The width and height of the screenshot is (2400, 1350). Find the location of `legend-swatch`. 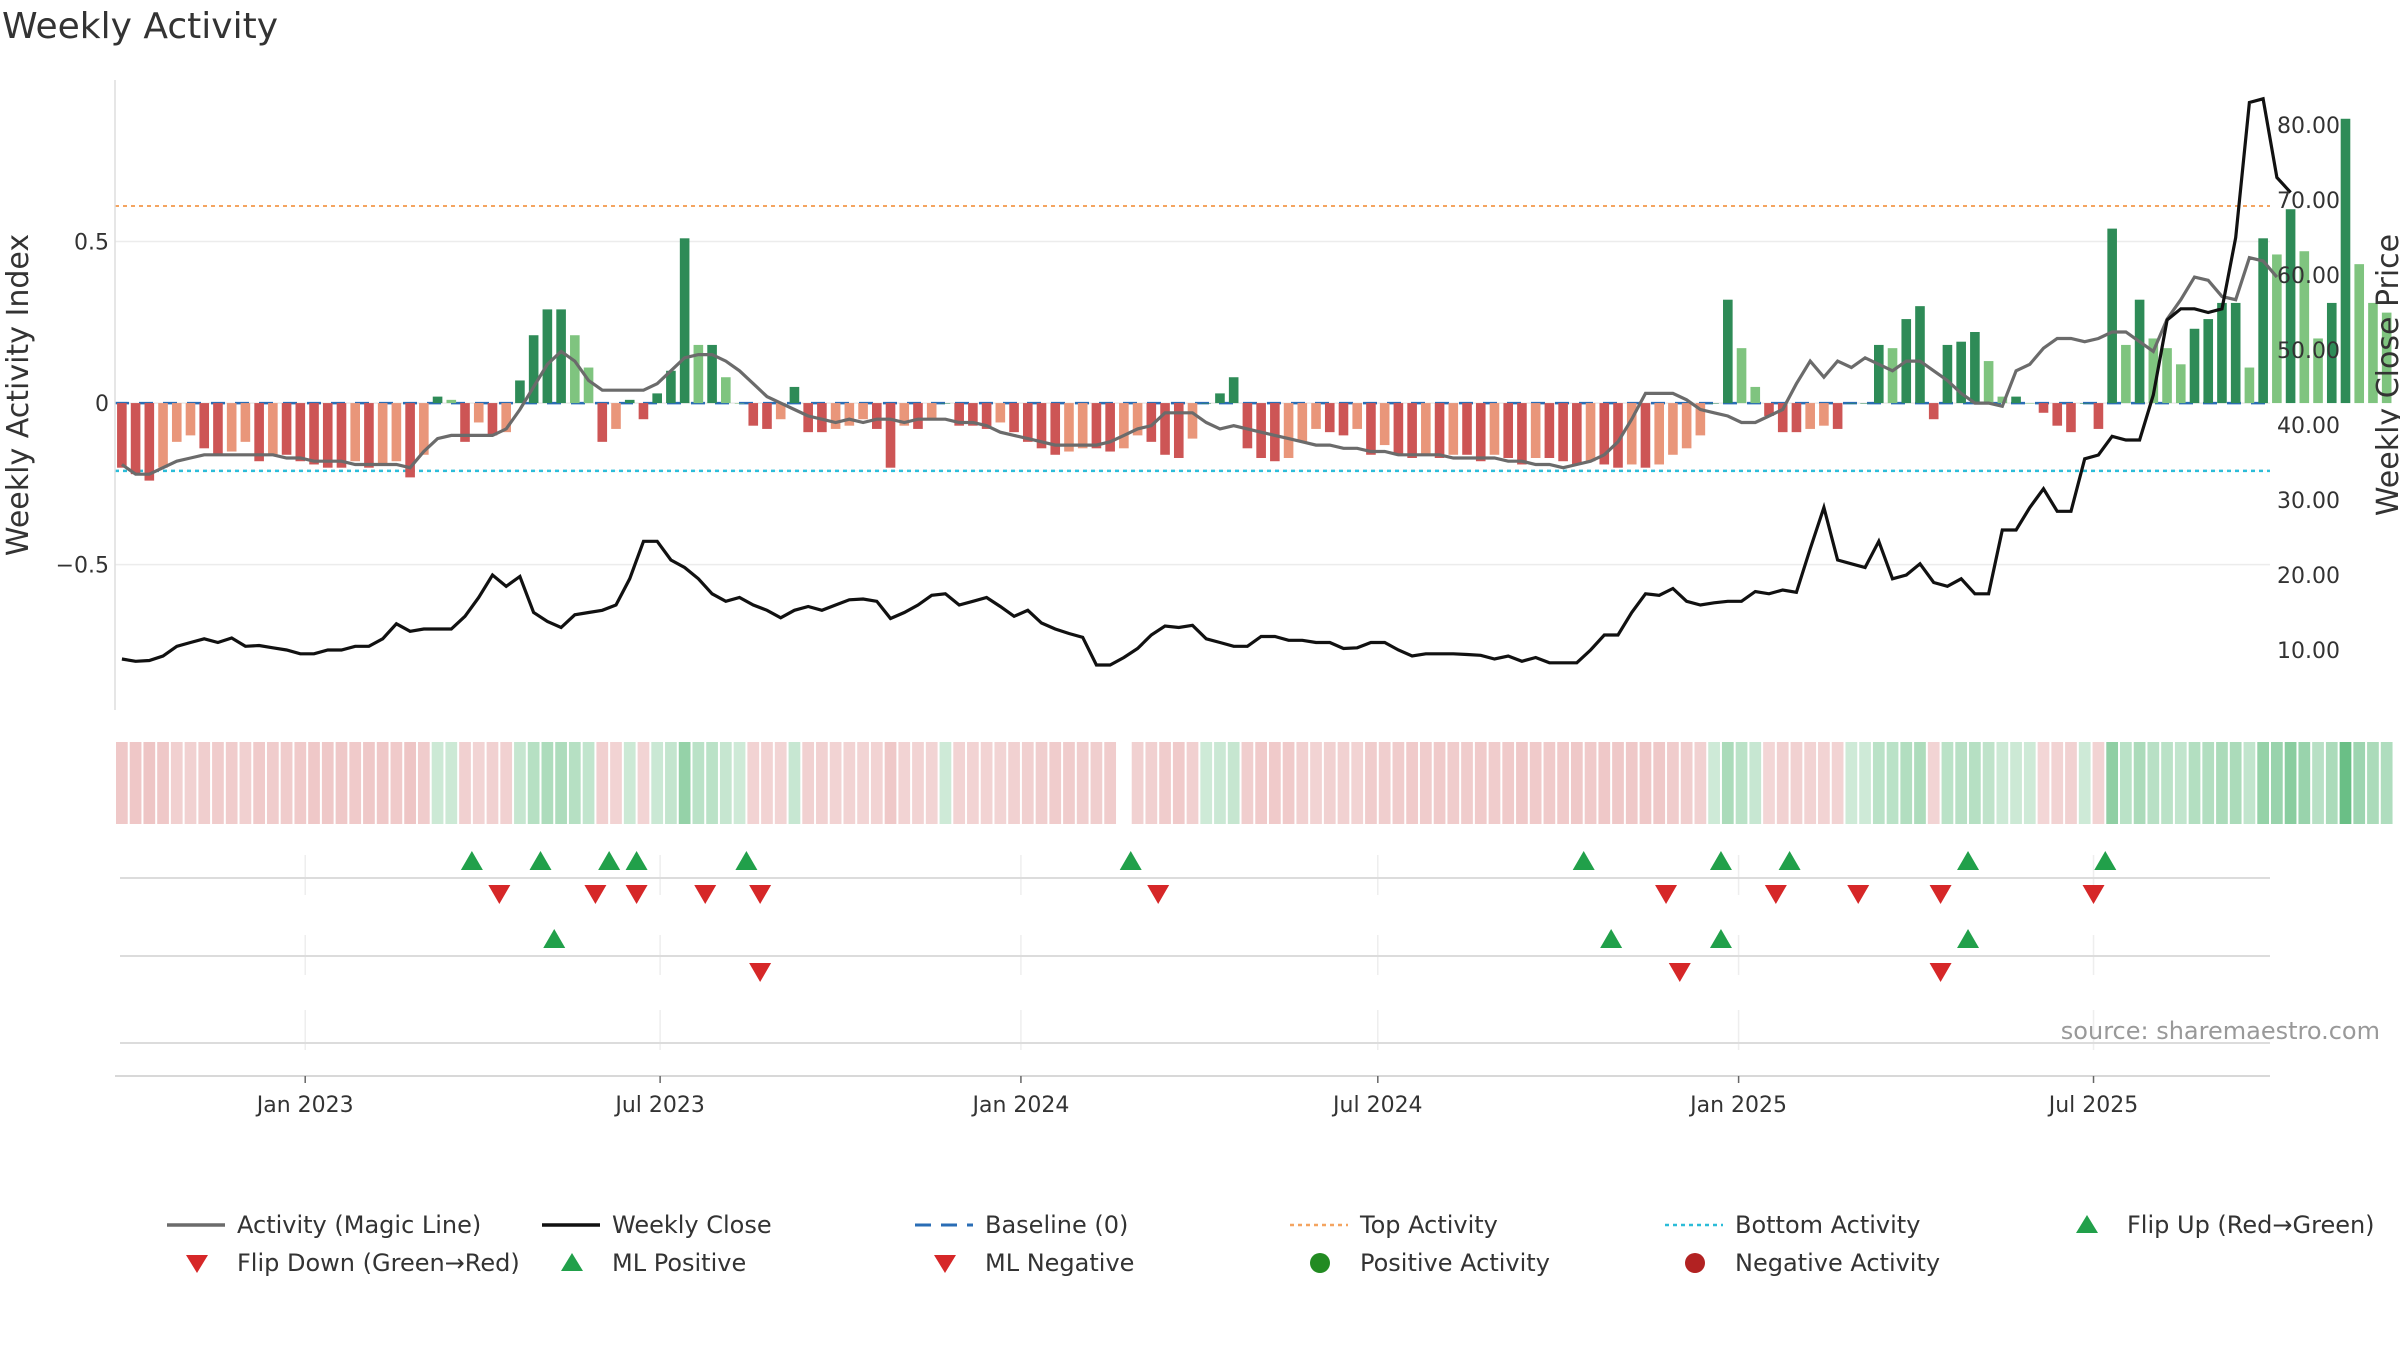

legend-swatch is located at coordinates (1695, 1263).